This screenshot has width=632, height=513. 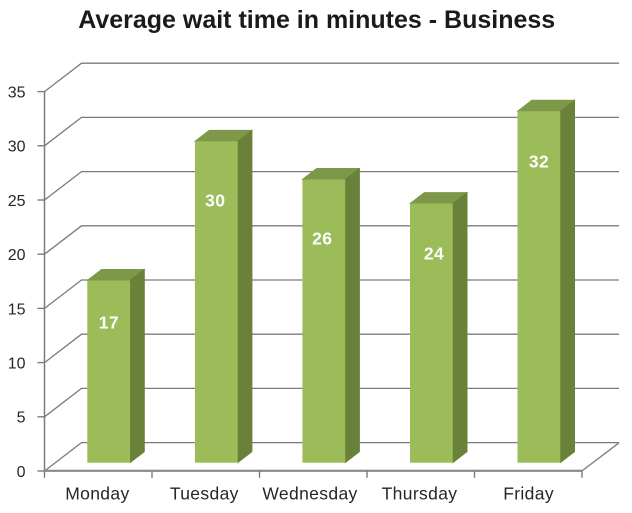 I want to click on svg-text: Monday, so click(x=97, y=494).